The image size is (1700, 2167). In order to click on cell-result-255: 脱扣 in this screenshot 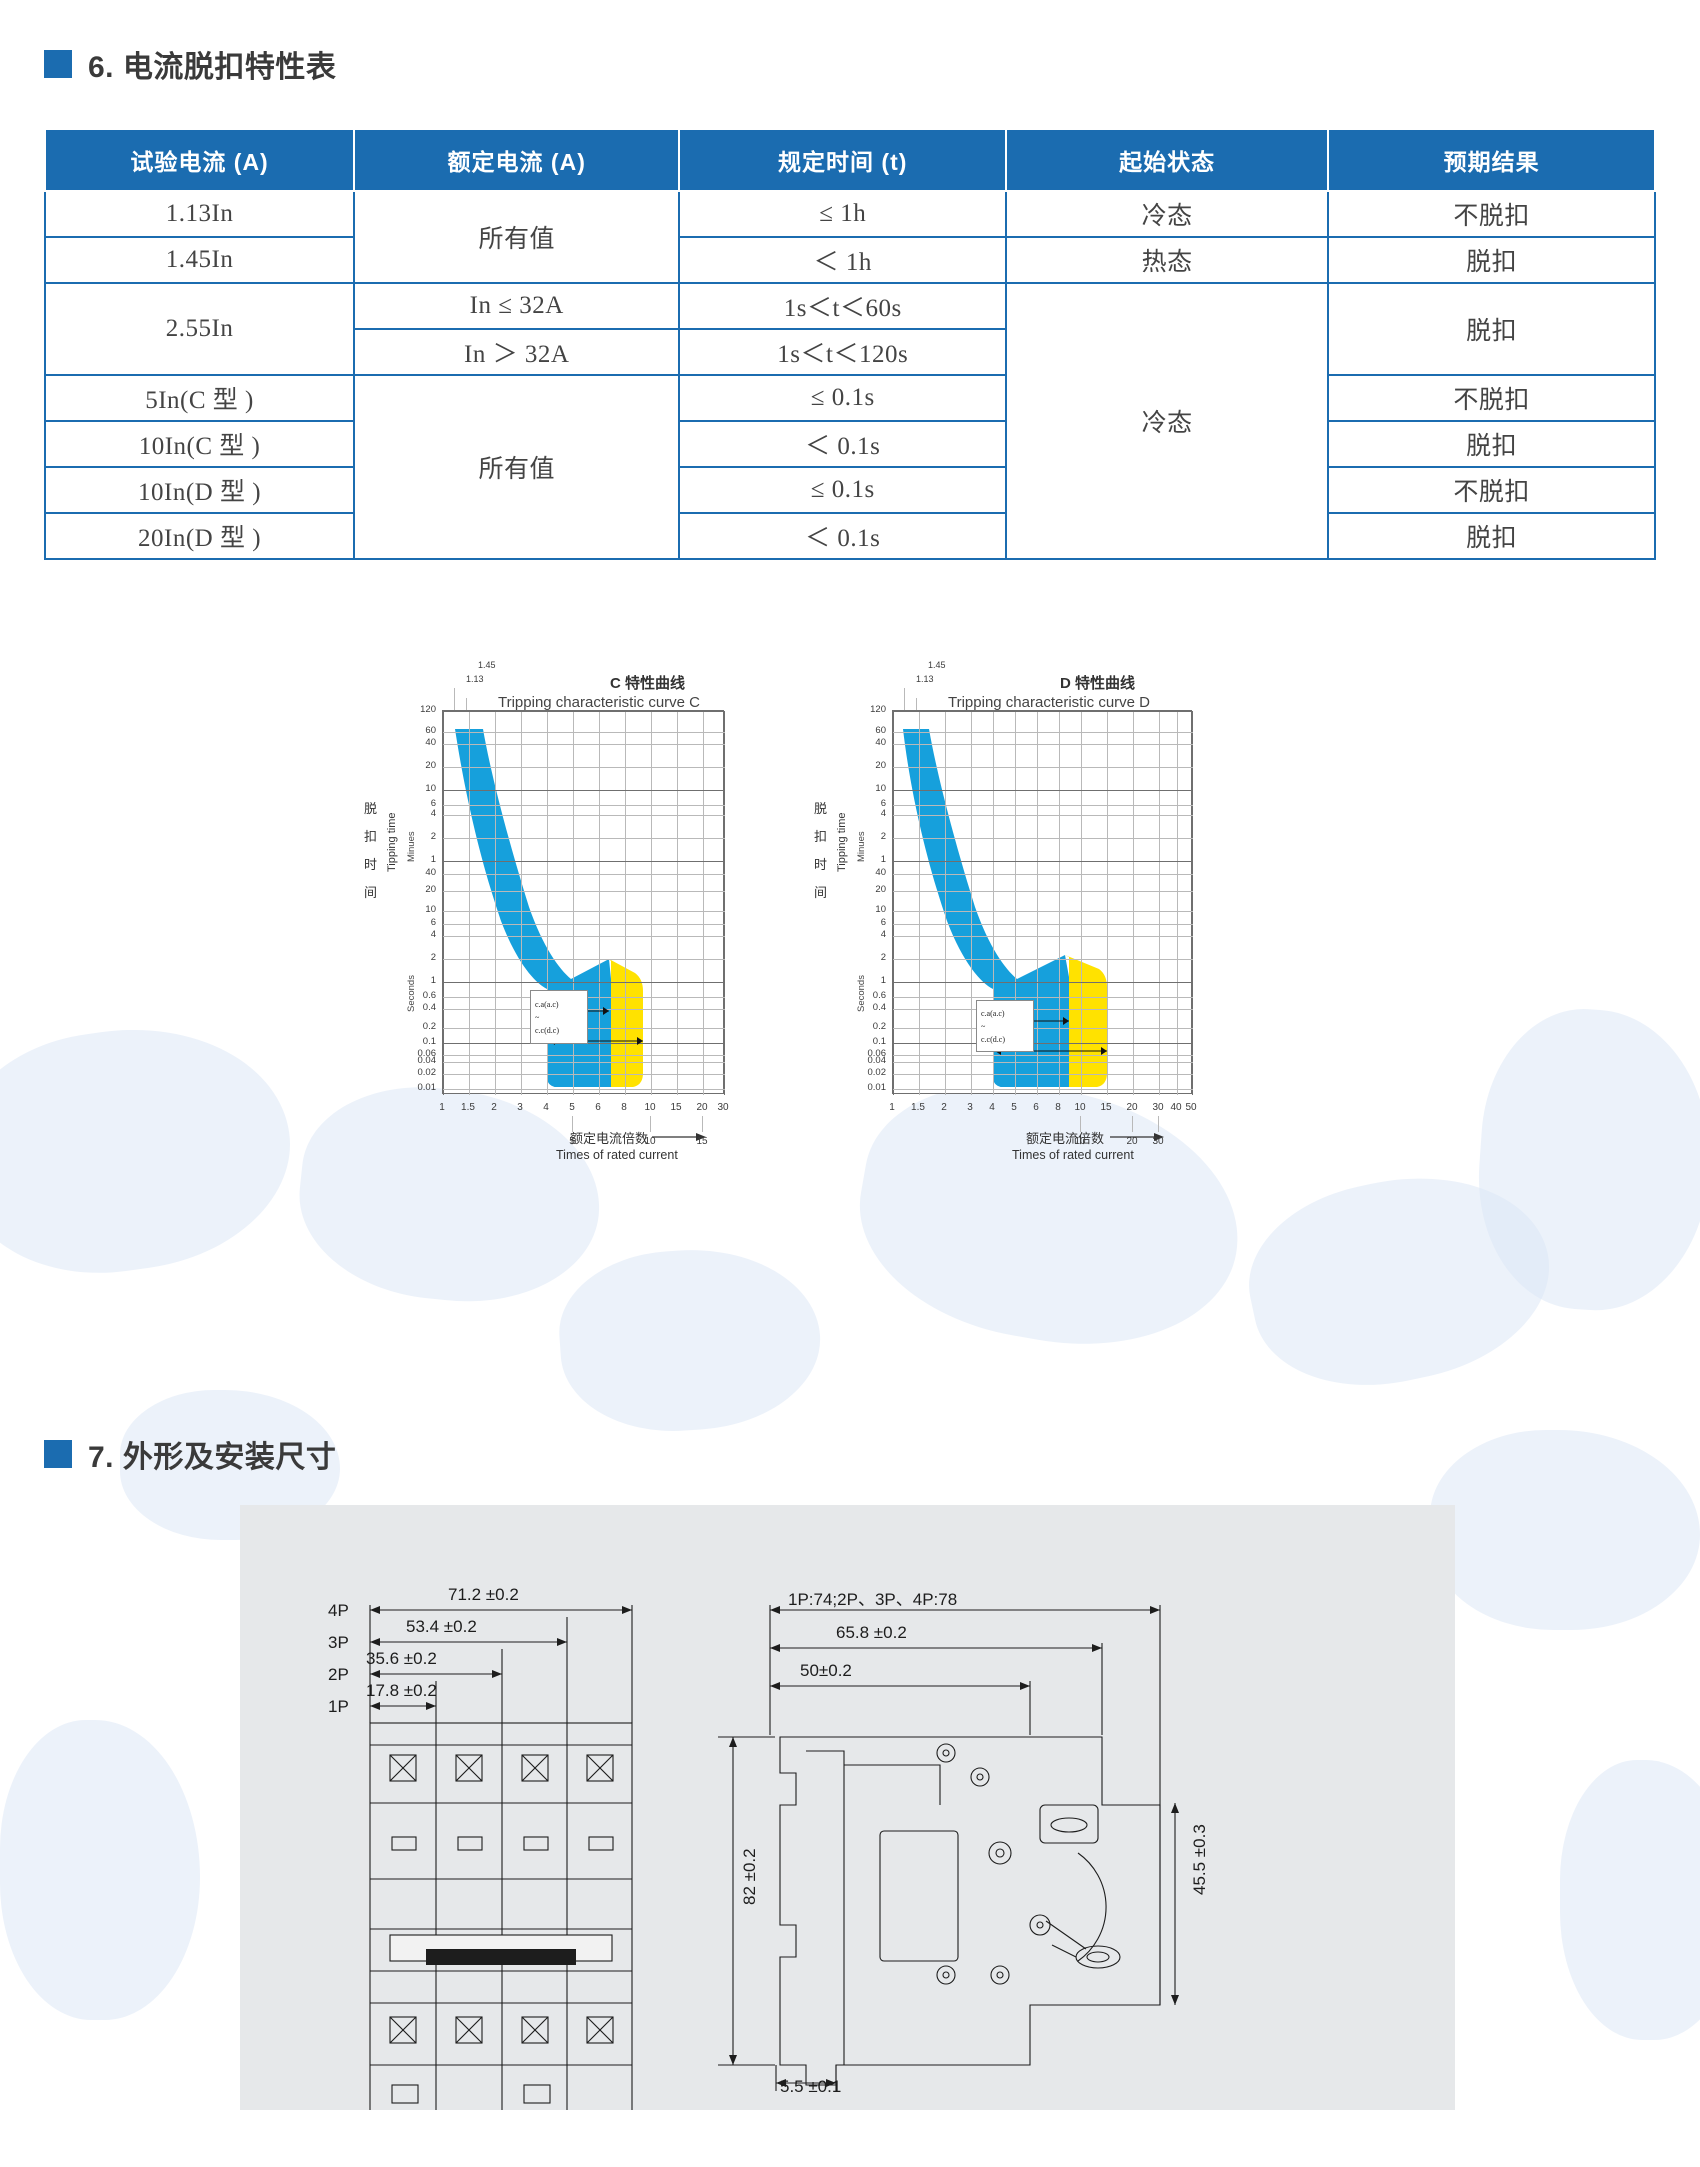, I will do `click(1491, 329)`.